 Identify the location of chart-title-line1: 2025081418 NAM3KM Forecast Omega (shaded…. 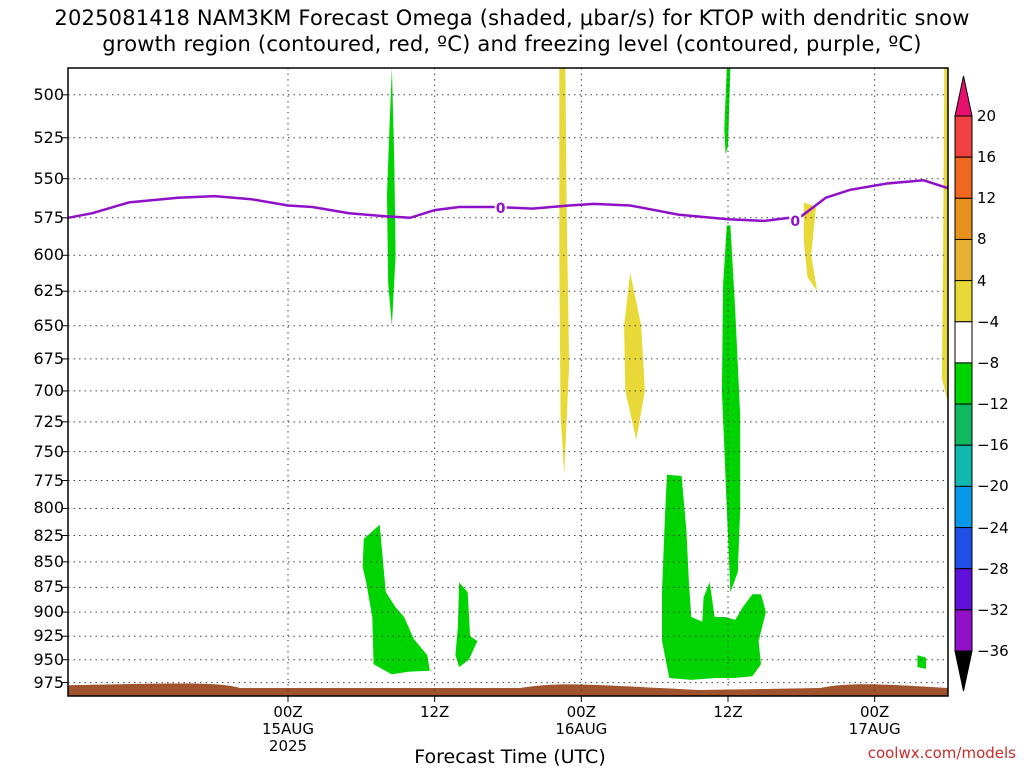
(512, 18).